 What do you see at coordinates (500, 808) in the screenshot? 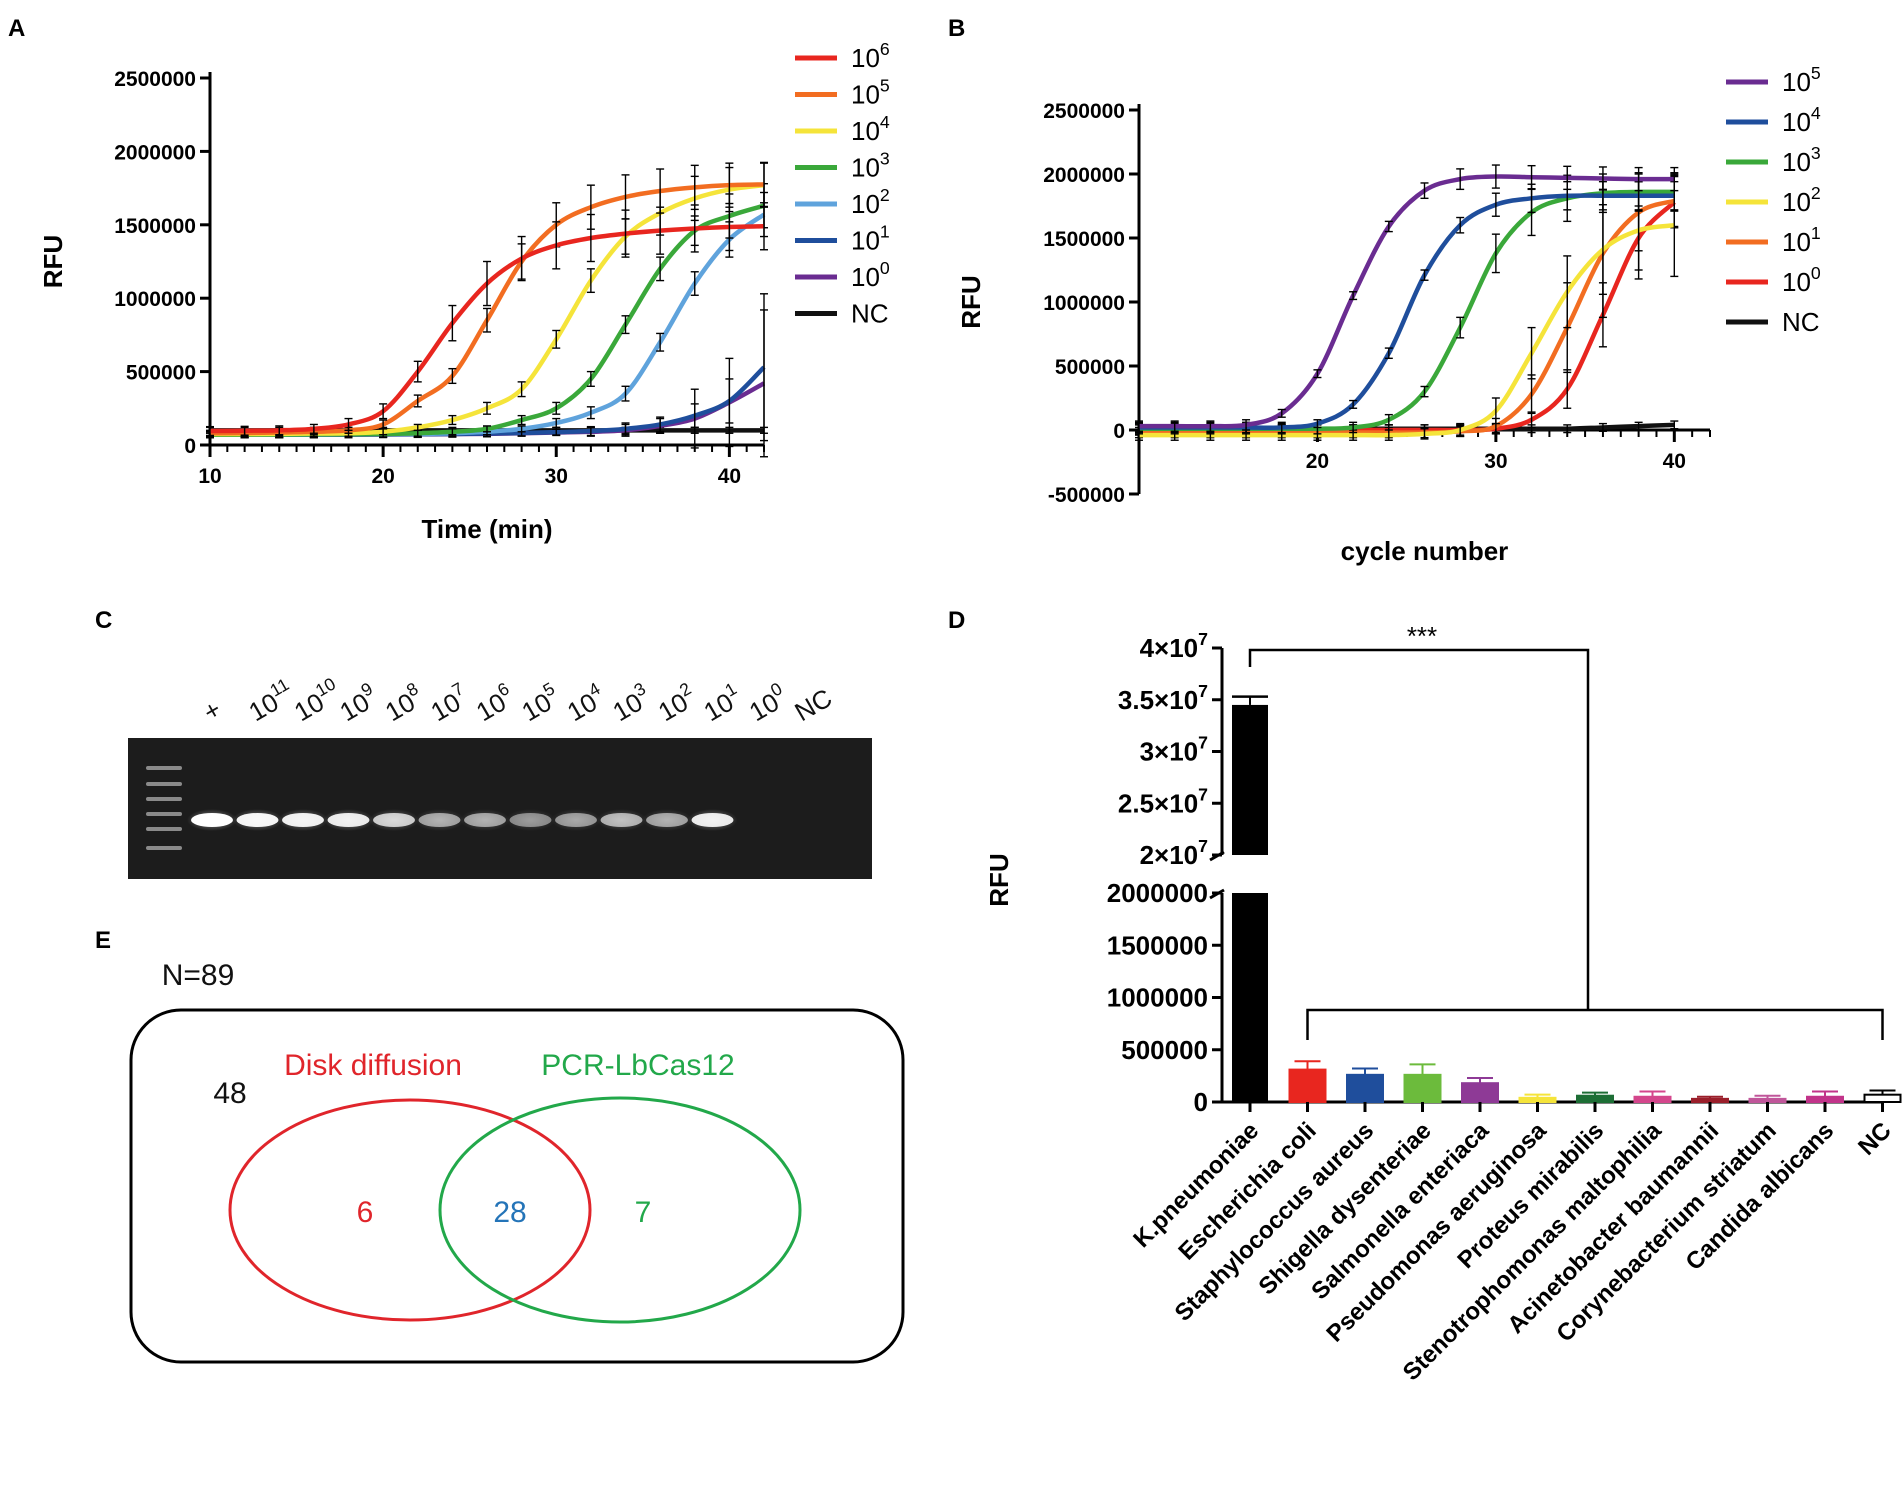
I see `gel-background` at bounding box center [500, 808].